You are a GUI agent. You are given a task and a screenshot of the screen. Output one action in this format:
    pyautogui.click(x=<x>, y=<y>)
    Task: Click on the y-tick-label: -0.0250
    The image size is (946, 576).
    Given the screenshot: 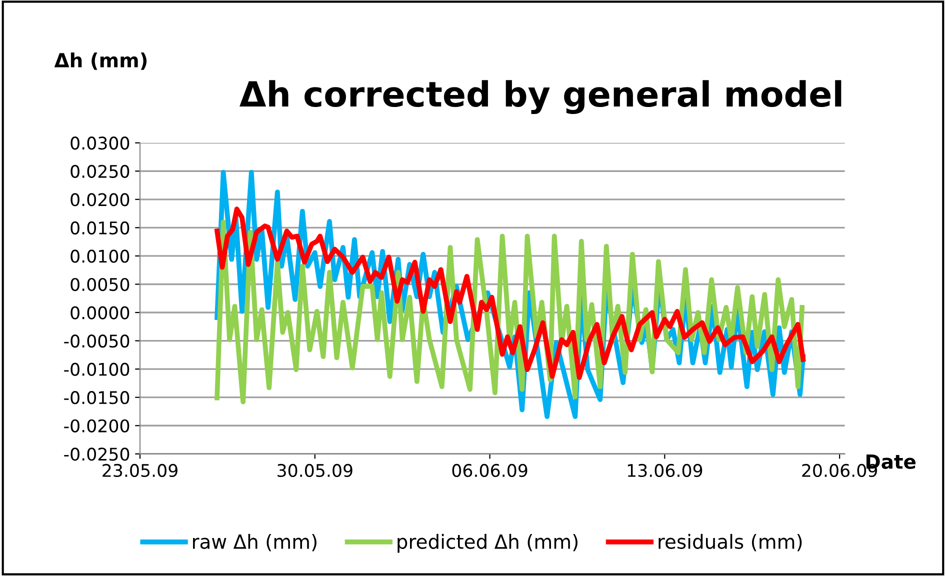 What is the action you would take?
    pyautogui.click(x=97, y=454)
    